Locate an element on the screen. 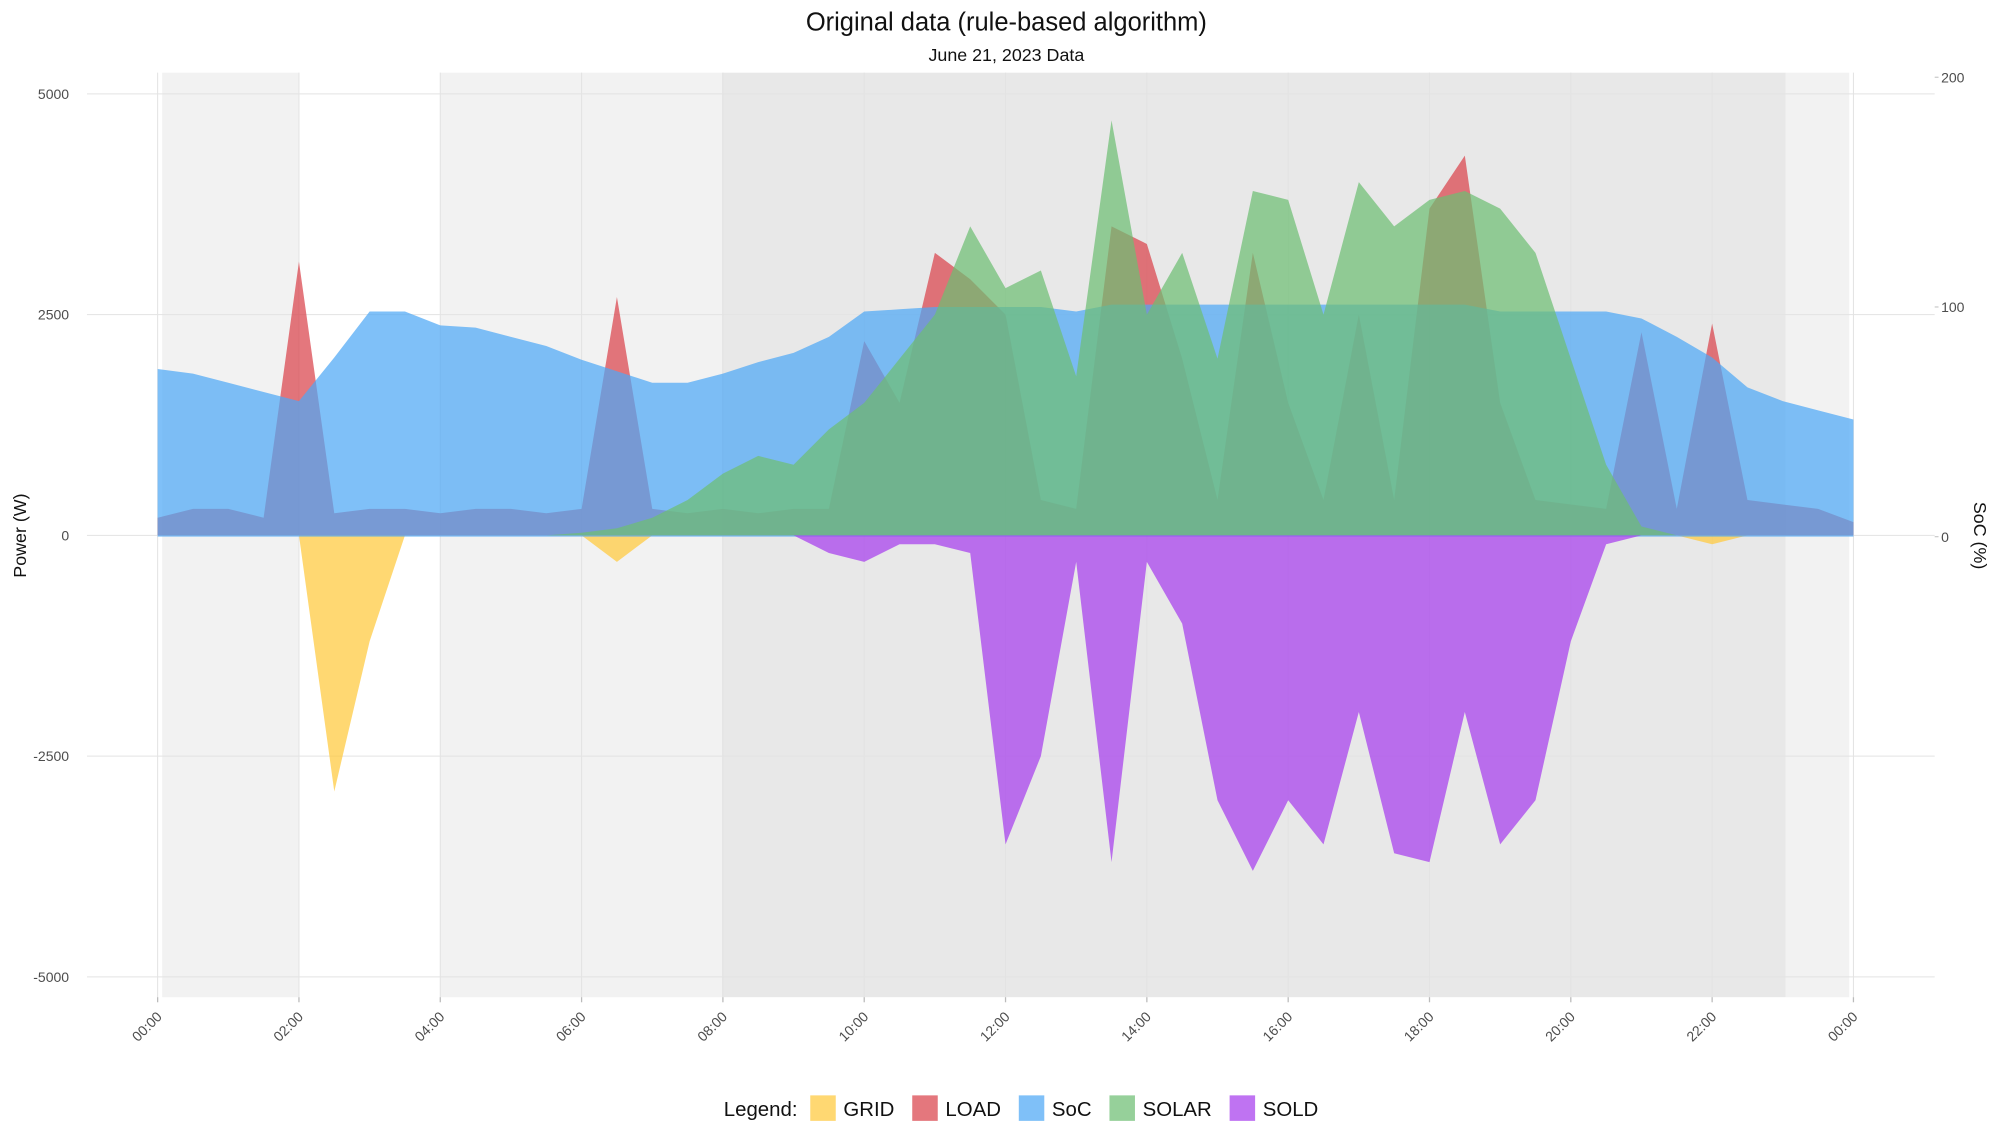 Image resolution: width=2000 pixels, height=1140 pixels. y-tick-label: -5000 is located at coordinates (51, 977).